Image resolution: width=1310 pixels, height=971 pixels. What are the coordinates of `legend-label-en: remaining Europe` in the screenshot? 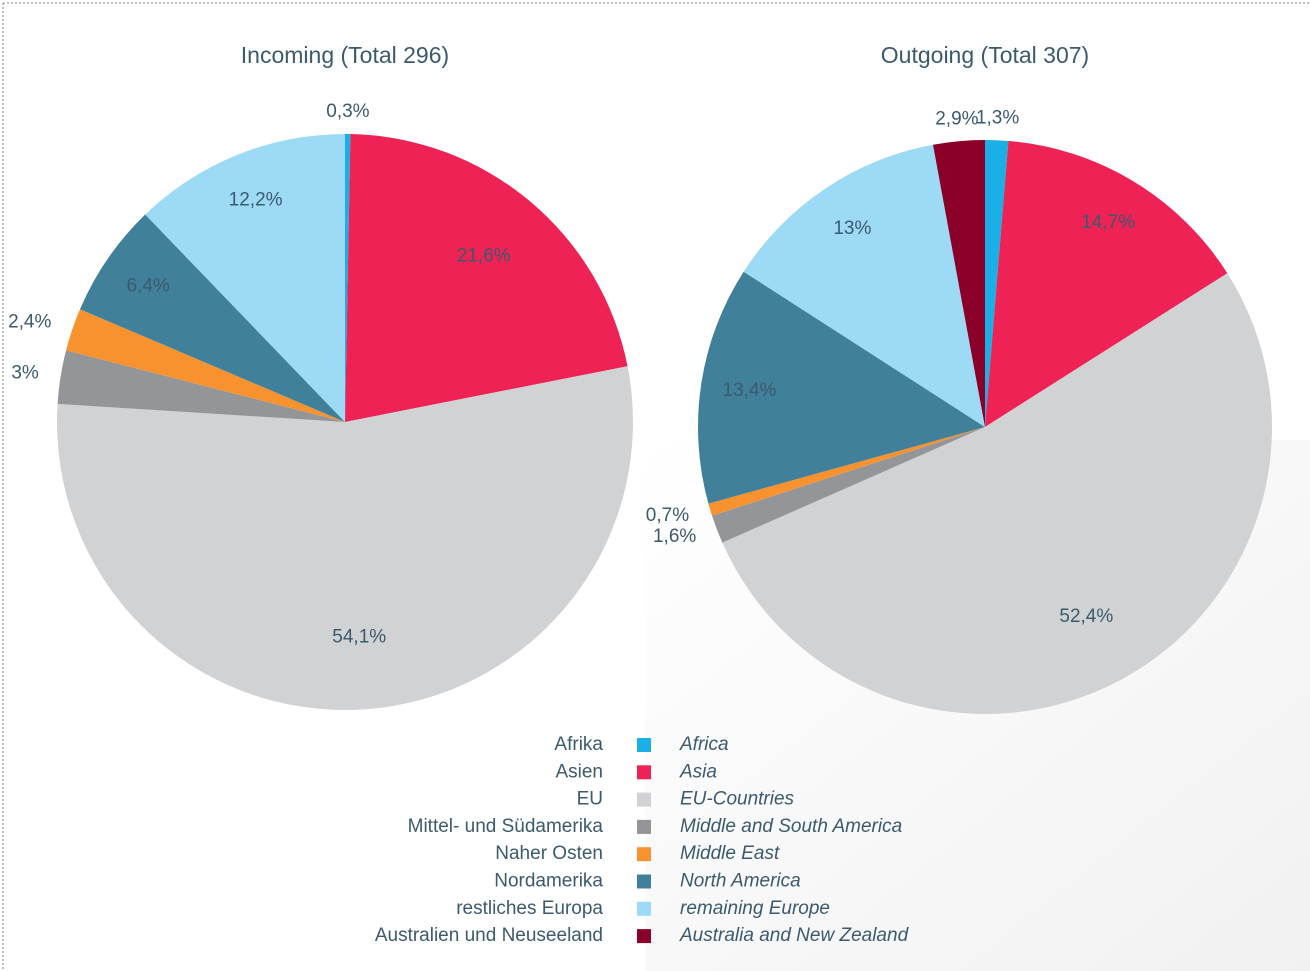 It's located at (755, 908).